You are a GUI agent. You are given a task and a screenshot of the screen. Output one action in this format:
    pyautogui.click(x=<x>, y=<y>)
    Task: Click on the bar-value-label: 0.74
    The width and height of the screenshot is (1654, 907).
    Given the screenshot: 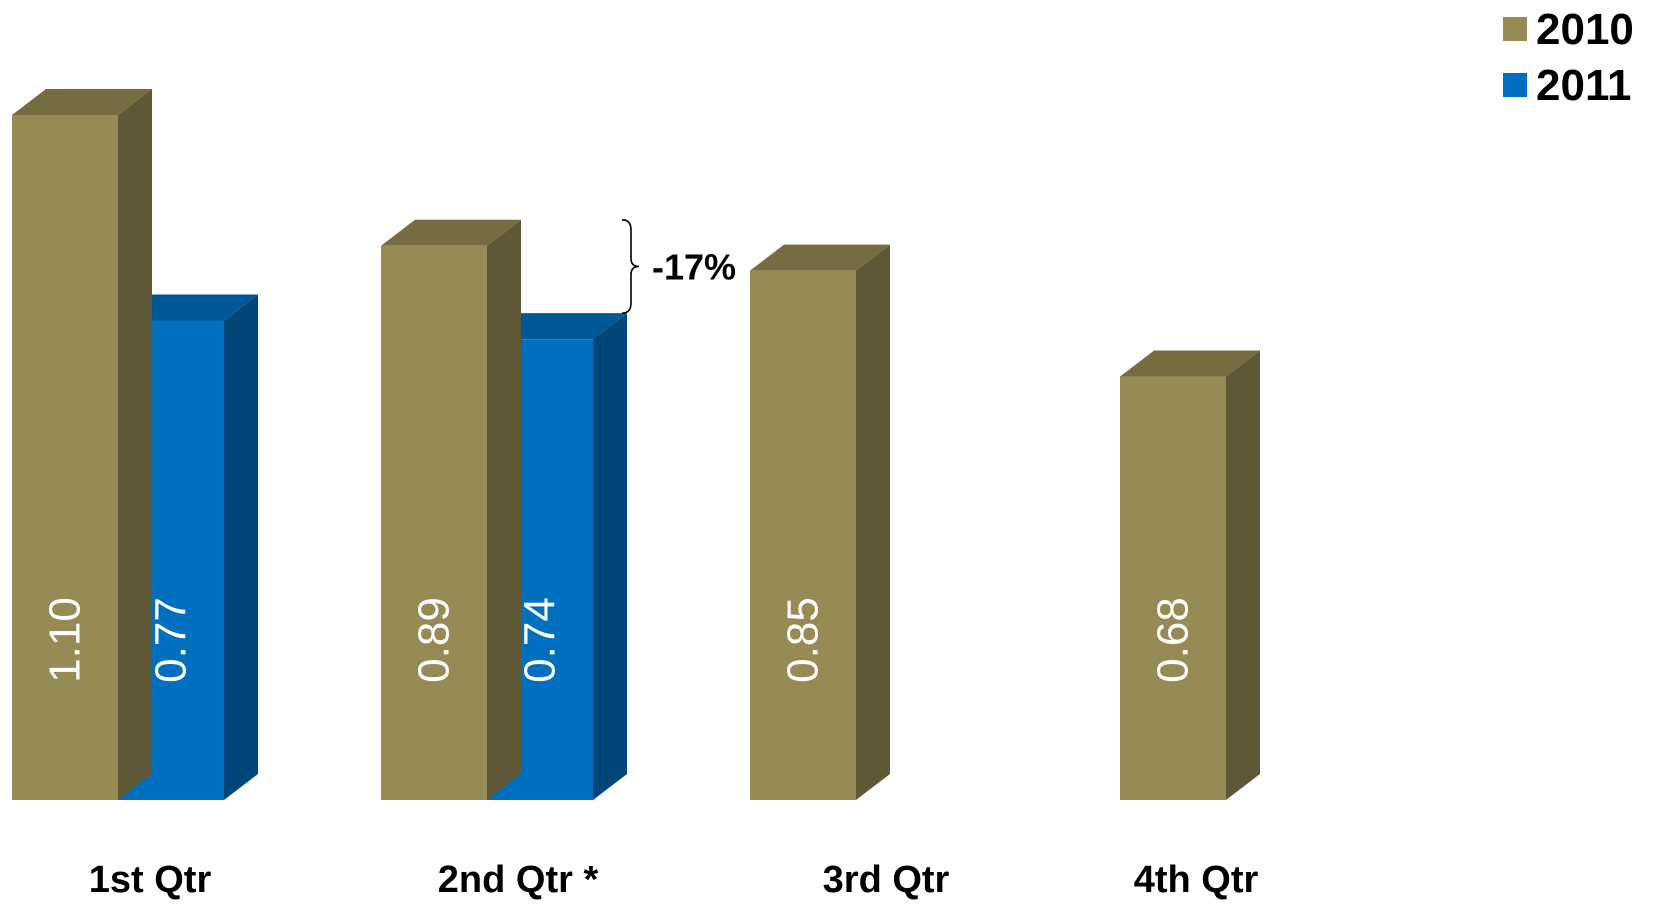 What is the action you would take?
    pyautogui.click(x=540, y=640)
    